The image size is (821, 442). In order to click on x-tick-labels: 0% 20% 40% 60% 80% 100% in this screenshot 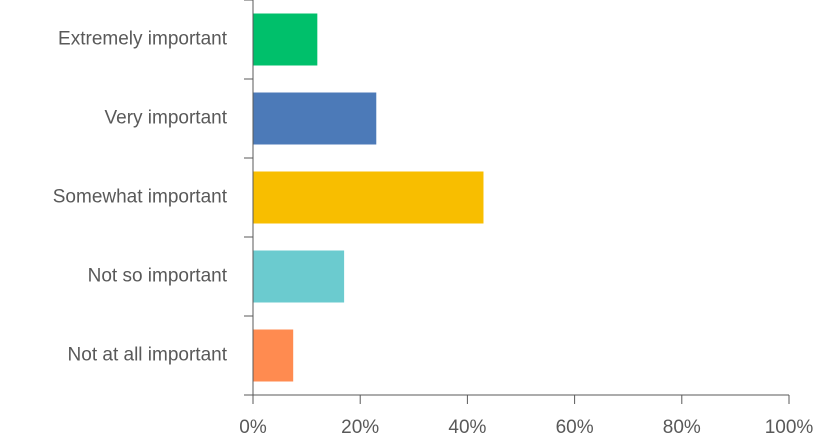, I will do `click(526, 427)`.